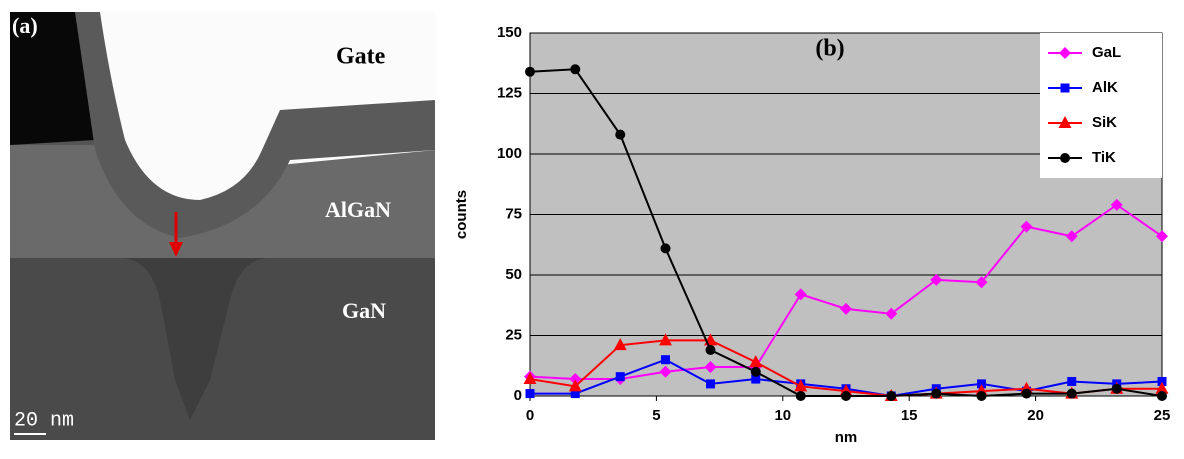 The height and width of the screenshot is (459, 1184). I want to click on algan-label: AlGaN, so click(358, 209).